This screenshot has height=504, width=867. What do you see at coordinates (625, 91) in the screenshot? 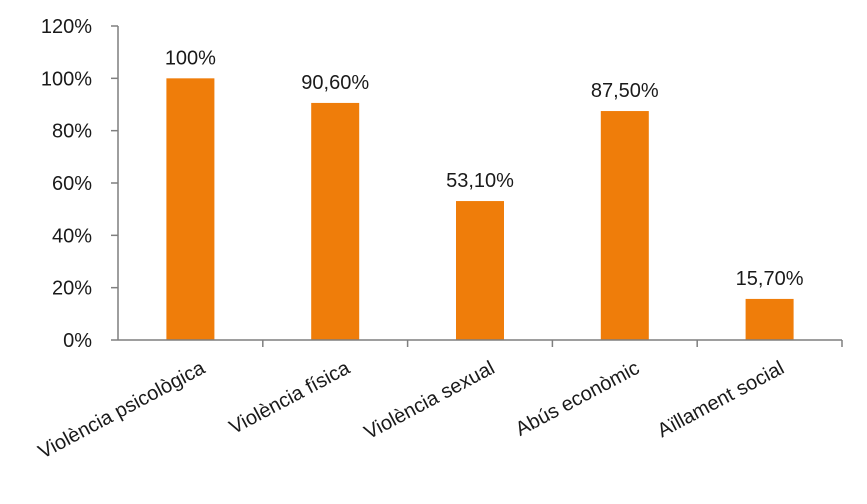
I see `data-label: 87,50%` at bounding box center [625, 91].